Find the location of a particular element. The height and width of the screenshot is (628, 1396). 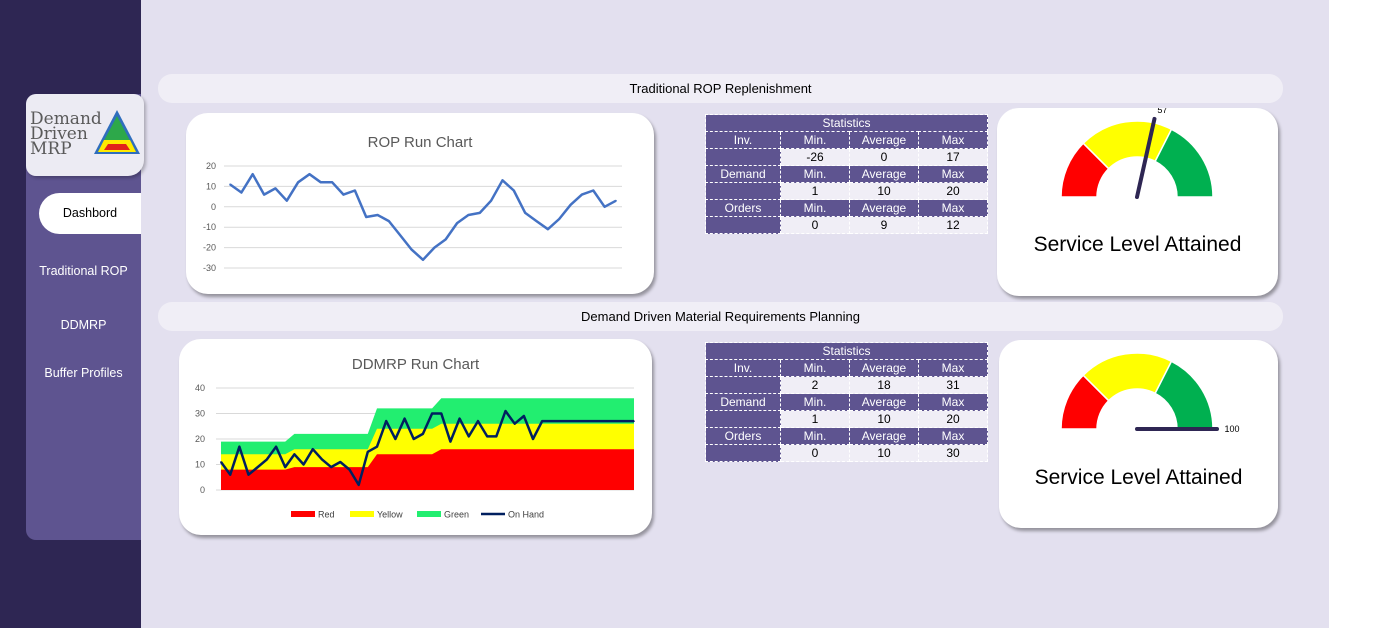

ddmrp-stats-cell: 18 is located at coordinates (884, 385).